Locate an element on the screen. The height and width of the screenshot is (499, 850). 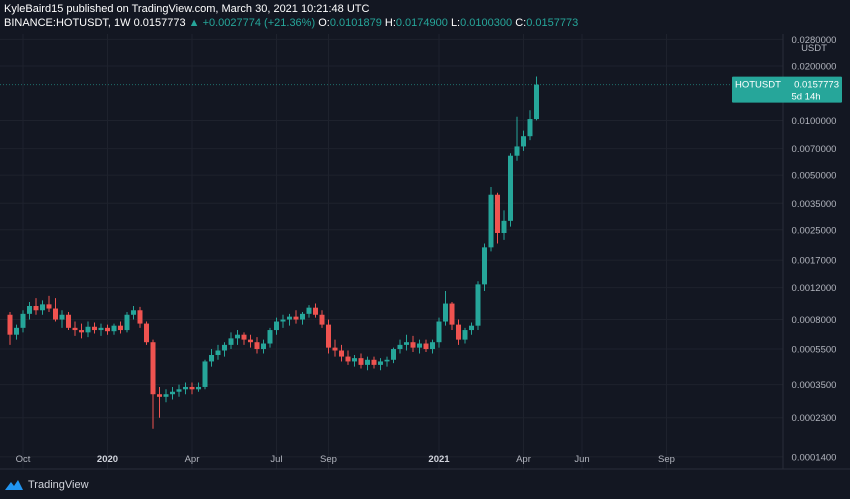
price-tag-box is located at coordinates (787, 89).